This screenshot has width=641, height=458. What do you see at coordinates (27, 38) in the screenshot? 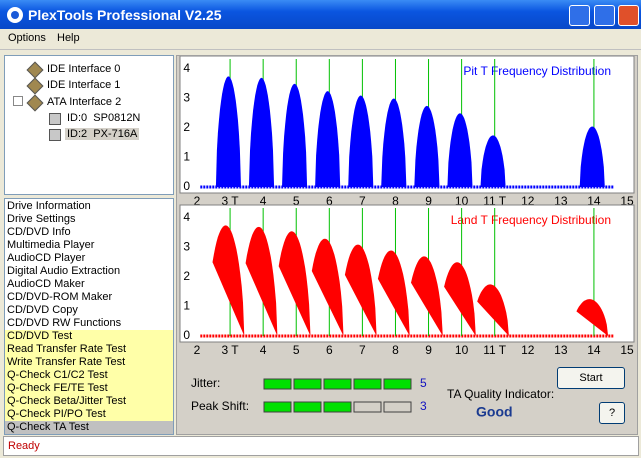
I see `menu-item: Options` at bounding box center [27, 38].